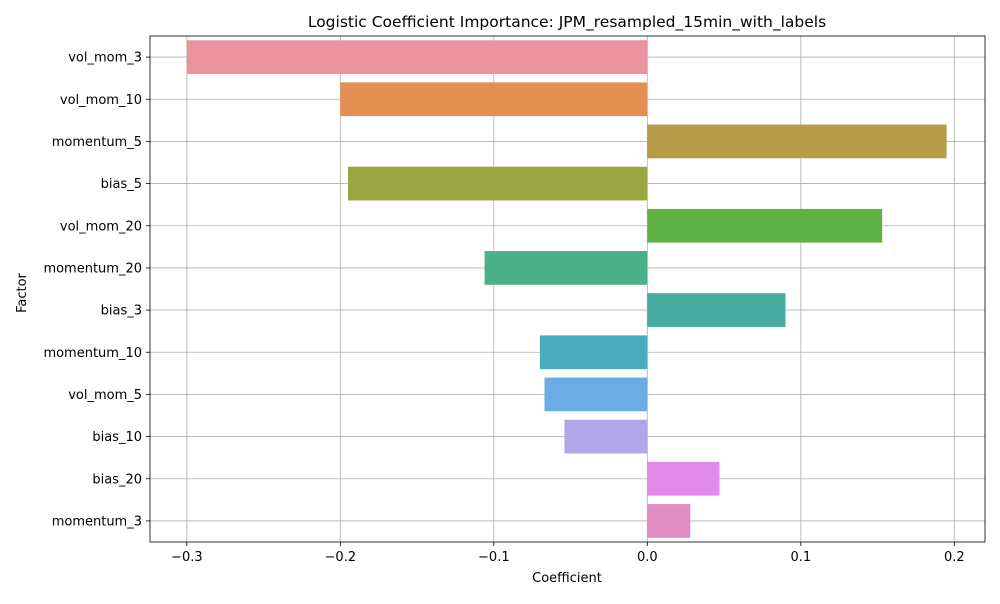  I want to click on y-tick-label: bias_20, so click(117, 479).